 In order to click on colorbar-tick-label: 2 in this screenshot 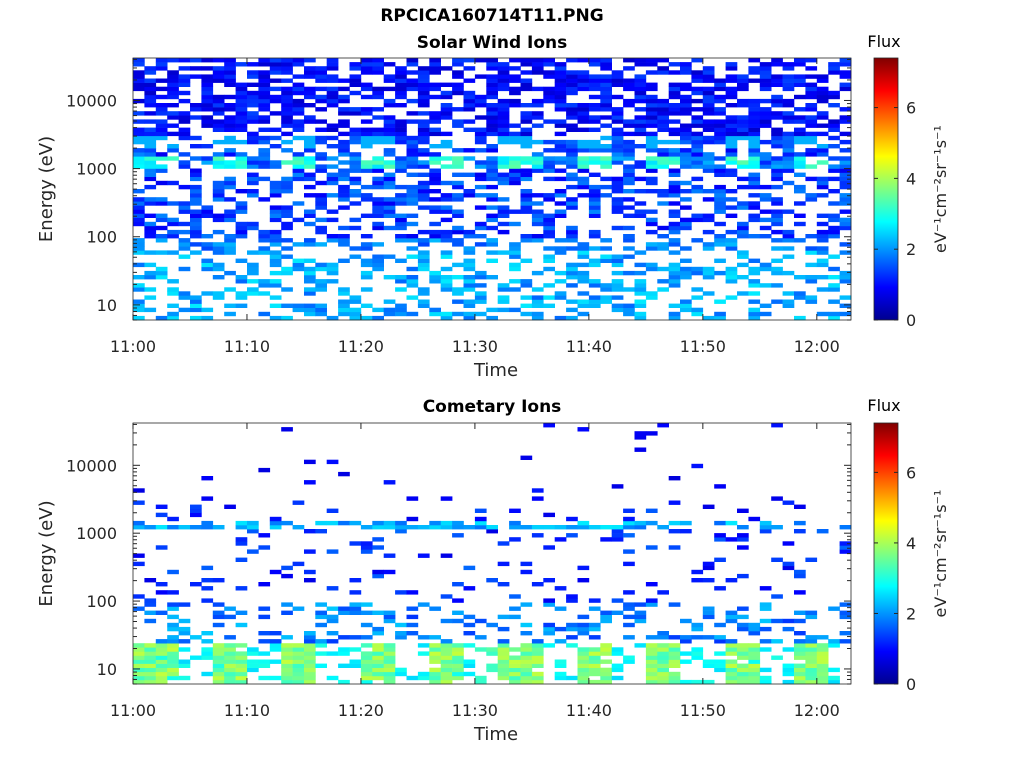, I will do `click(911, 249)`.